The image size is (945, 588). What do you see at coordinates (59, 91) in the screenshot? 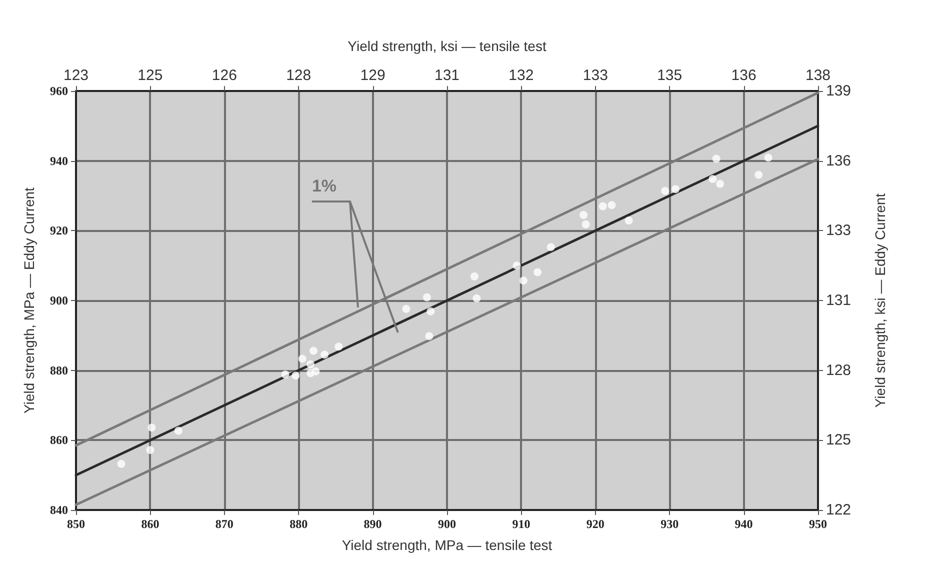
I see `y-tick-label: 960` at bounding box center [59, 91].